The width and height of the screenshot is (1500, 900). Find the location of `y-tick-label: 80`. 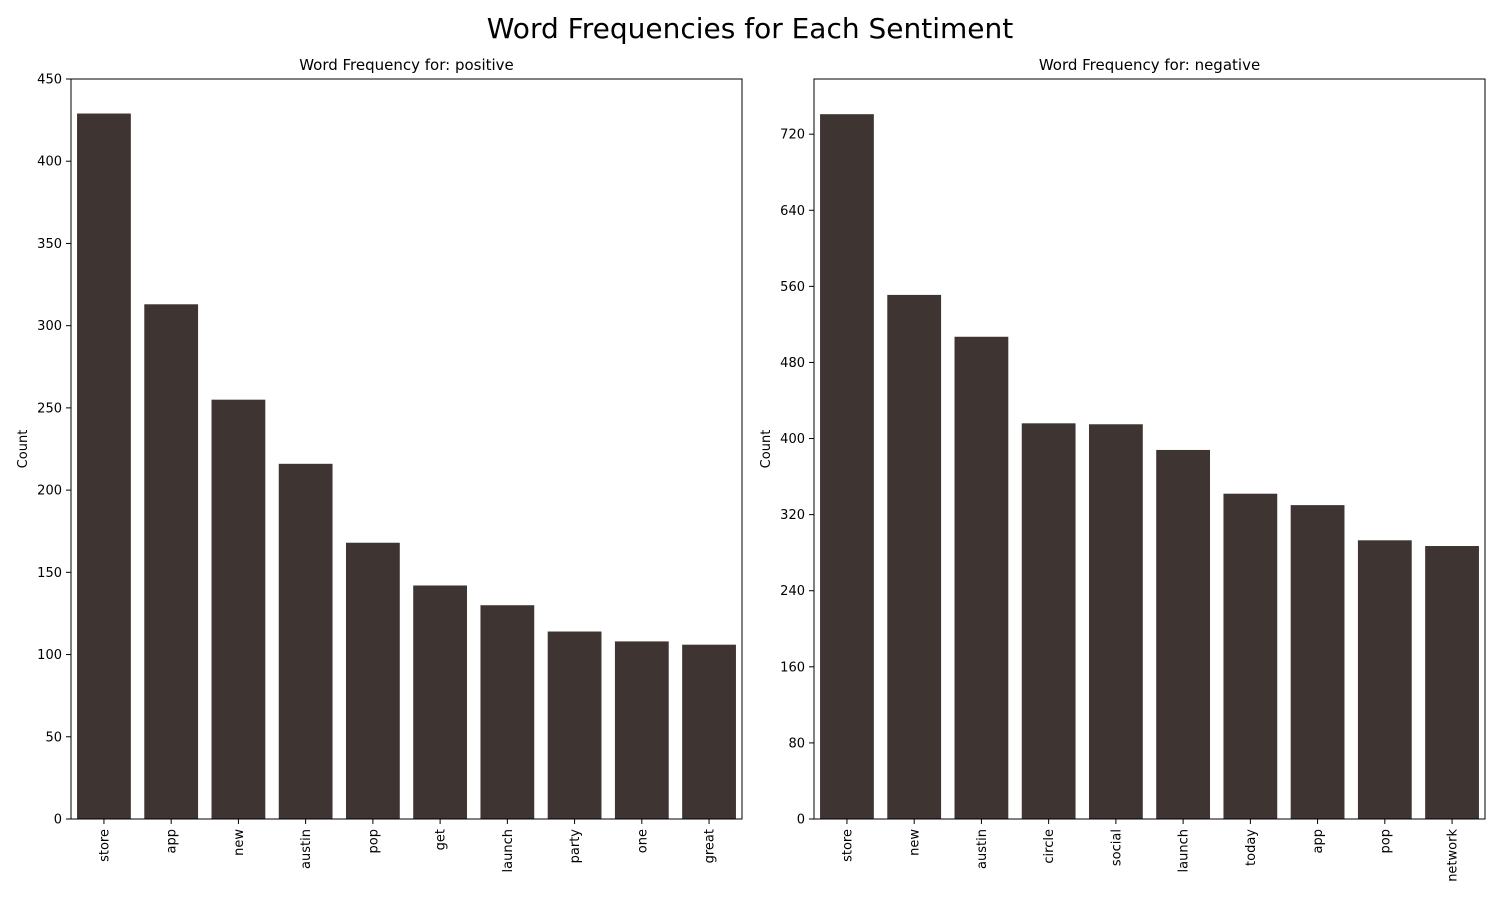

y-tick-label: 80 is located at coordinates (796, 743).